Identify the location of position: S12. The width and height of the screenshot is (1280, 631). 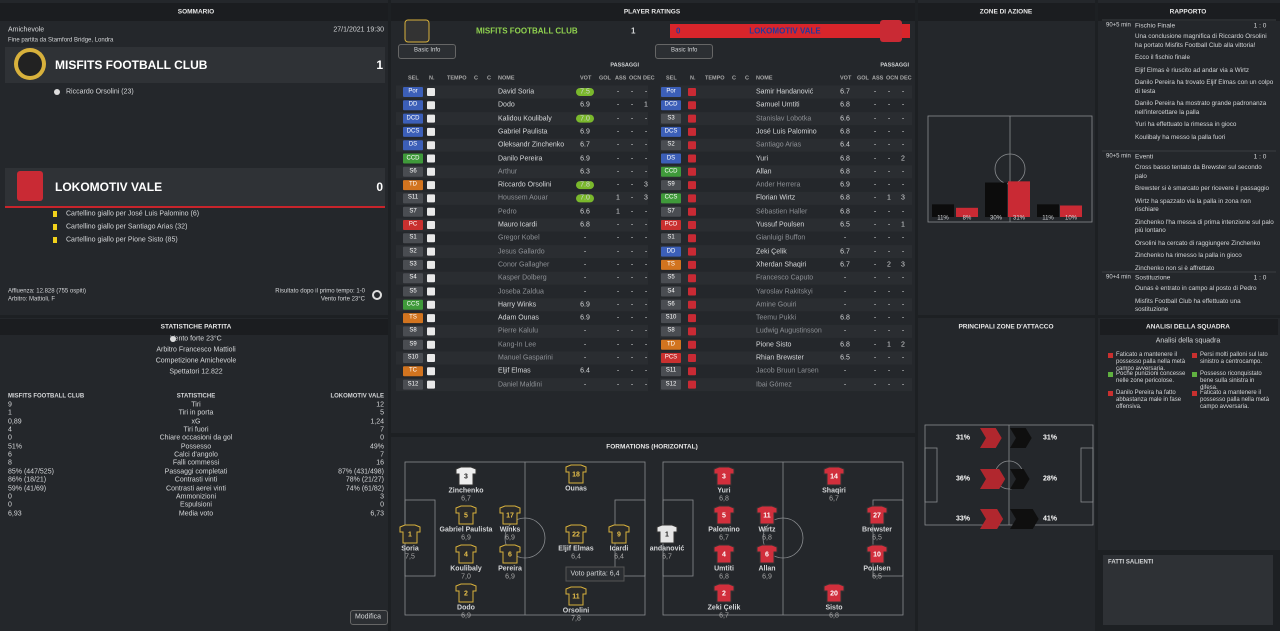
(671, 384).